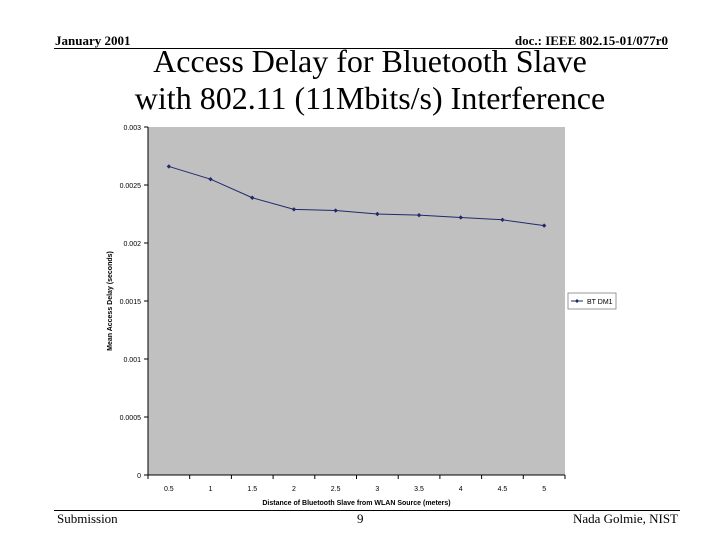 The image size is (720, 540). I want to click on footer-rule, so click(367, 510).